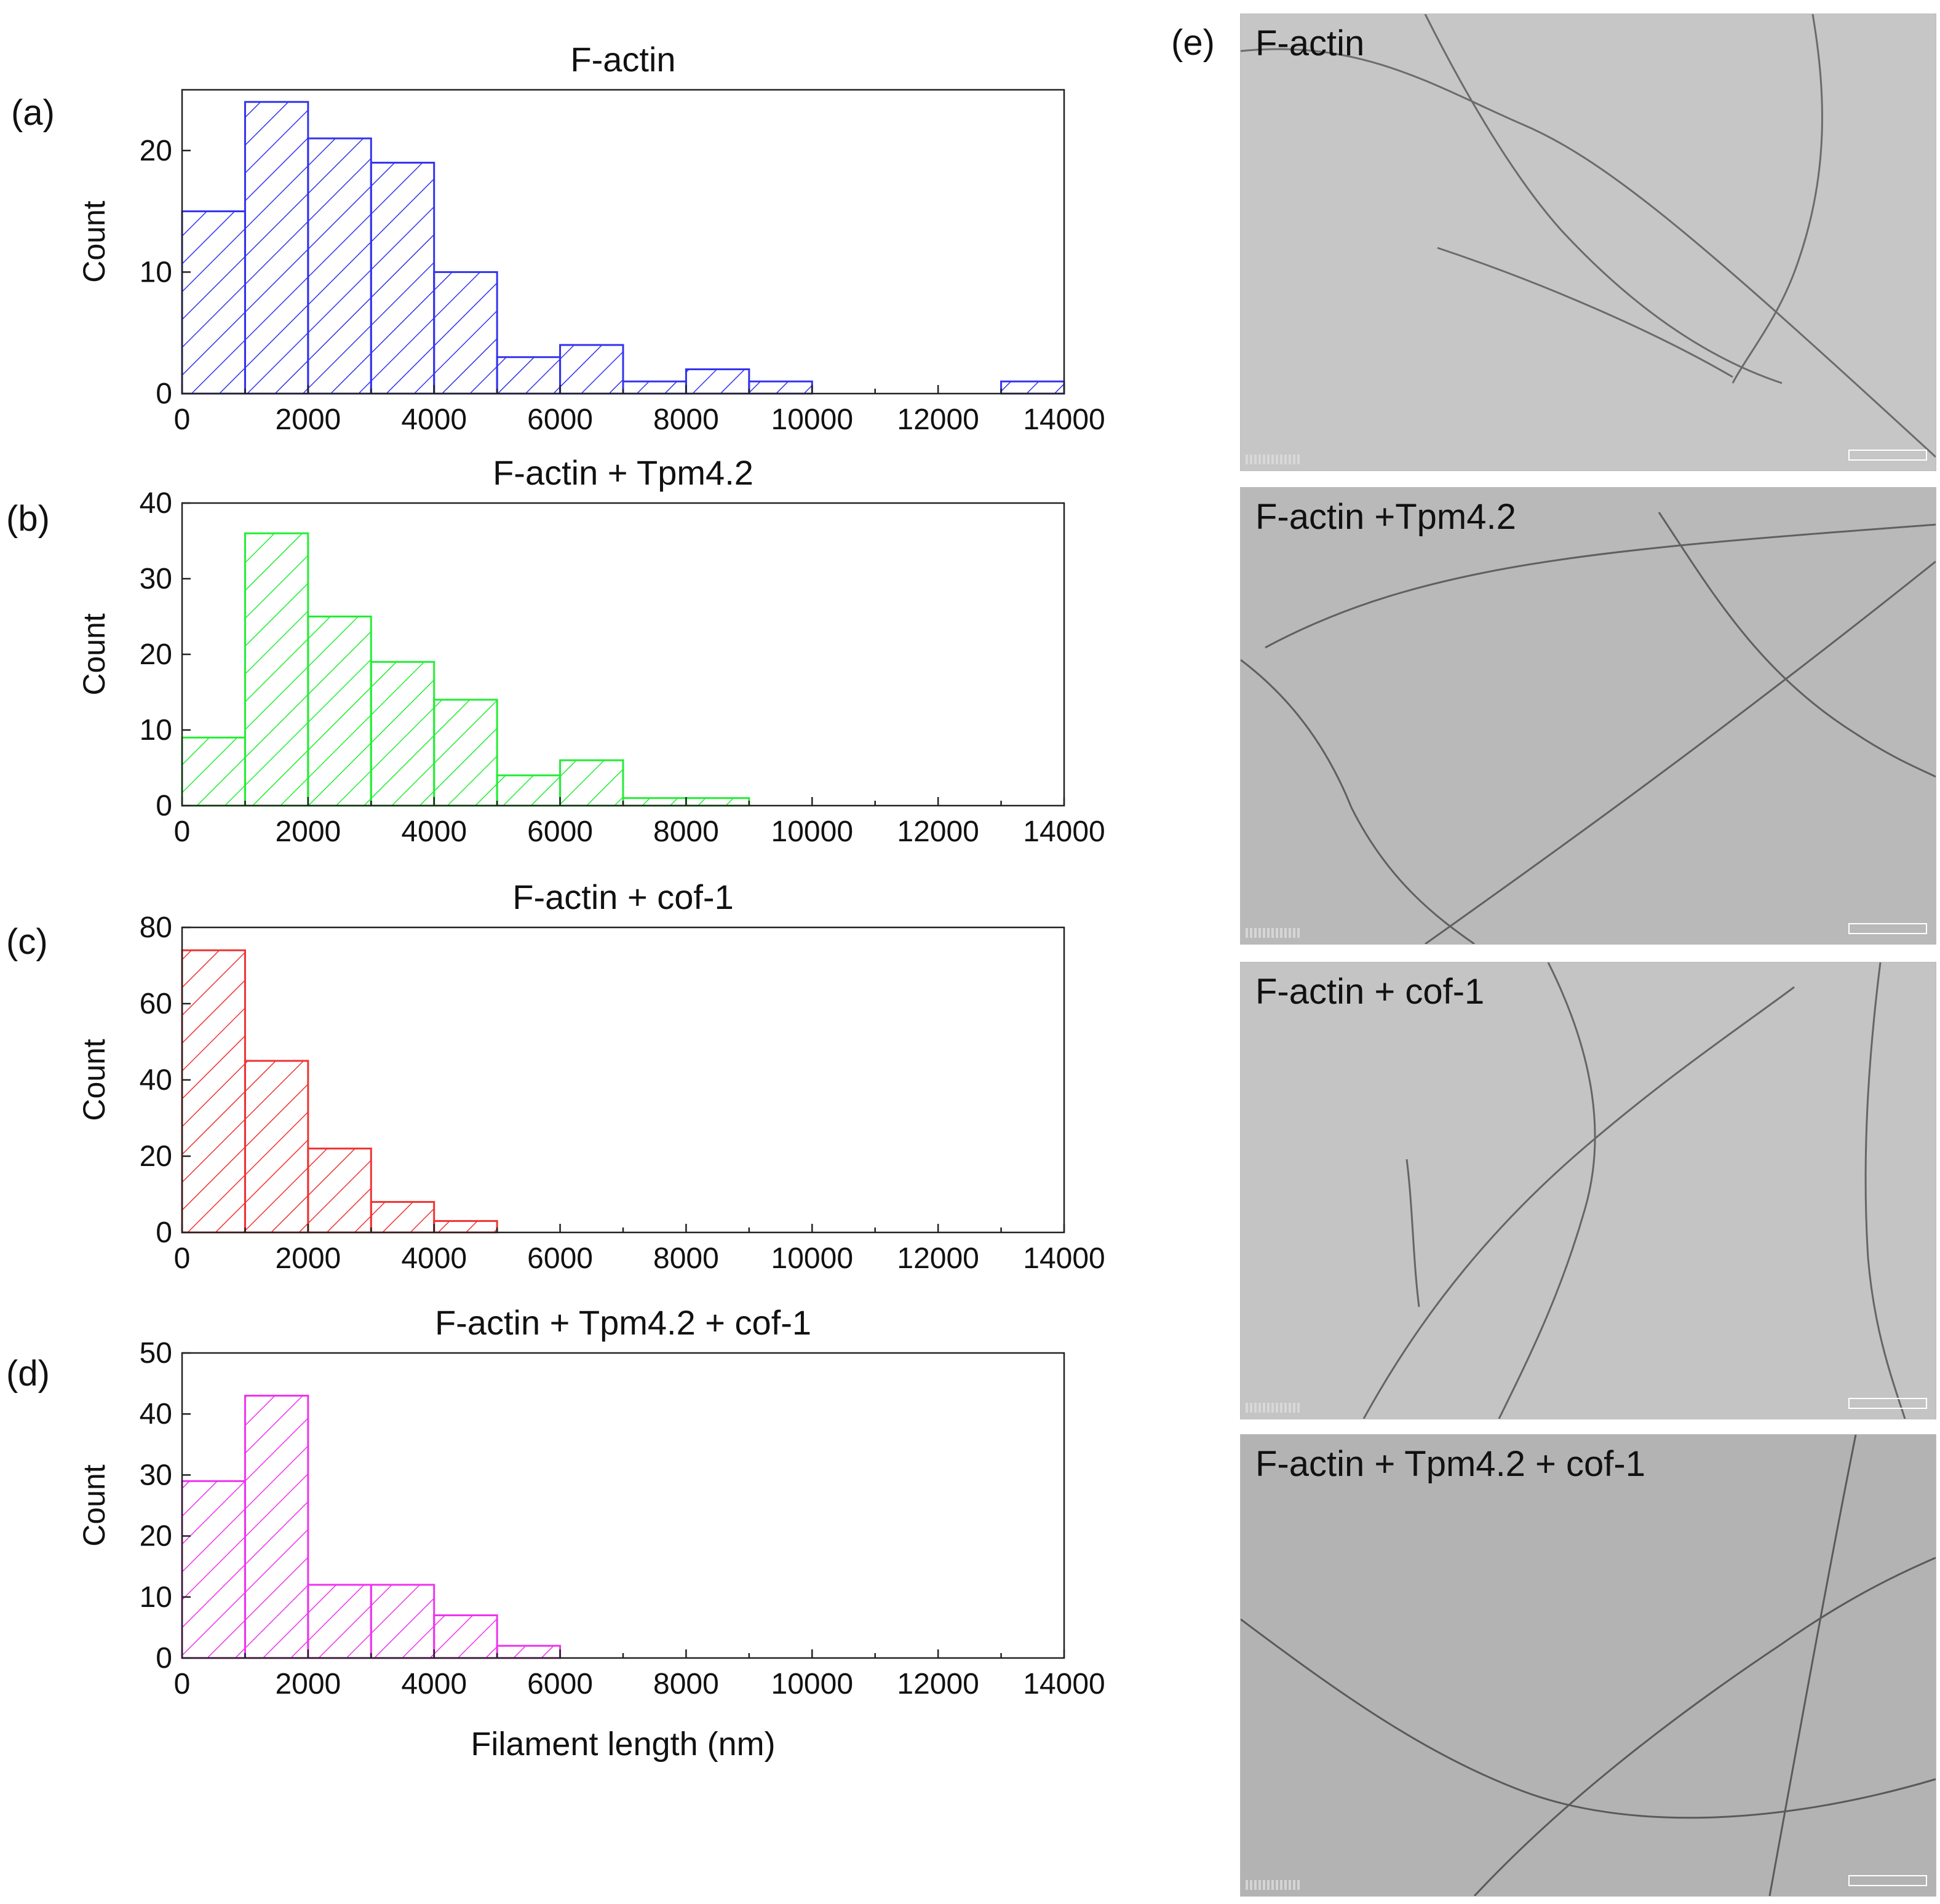 This screenshot has width=1940, height=1904. Describe the element at coordinates (27, 942) in the screenshot. I see `panel-label-c: (c)` at that location.